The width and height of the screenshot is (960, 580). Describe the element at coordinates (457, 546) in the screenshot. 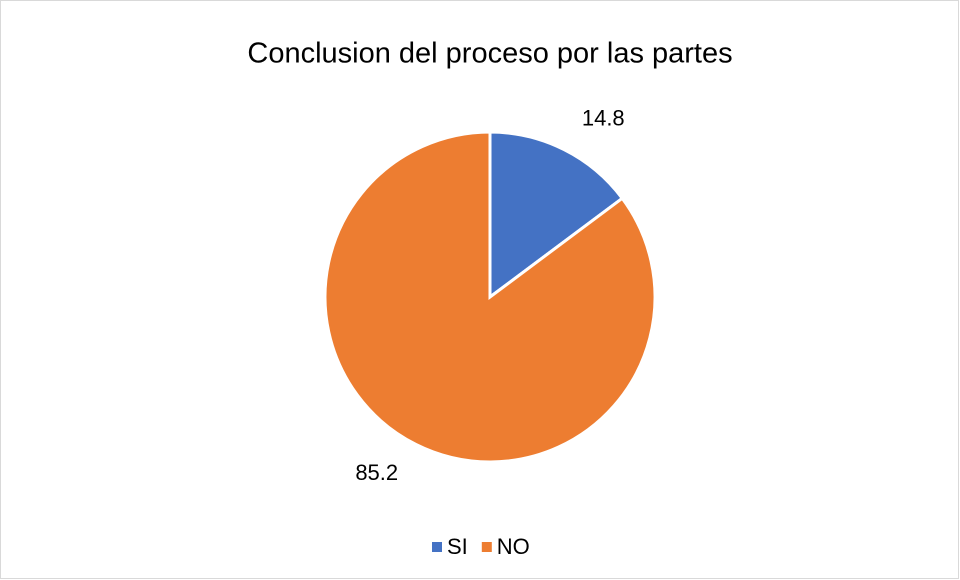

I see `legend-label: SI` at that location.